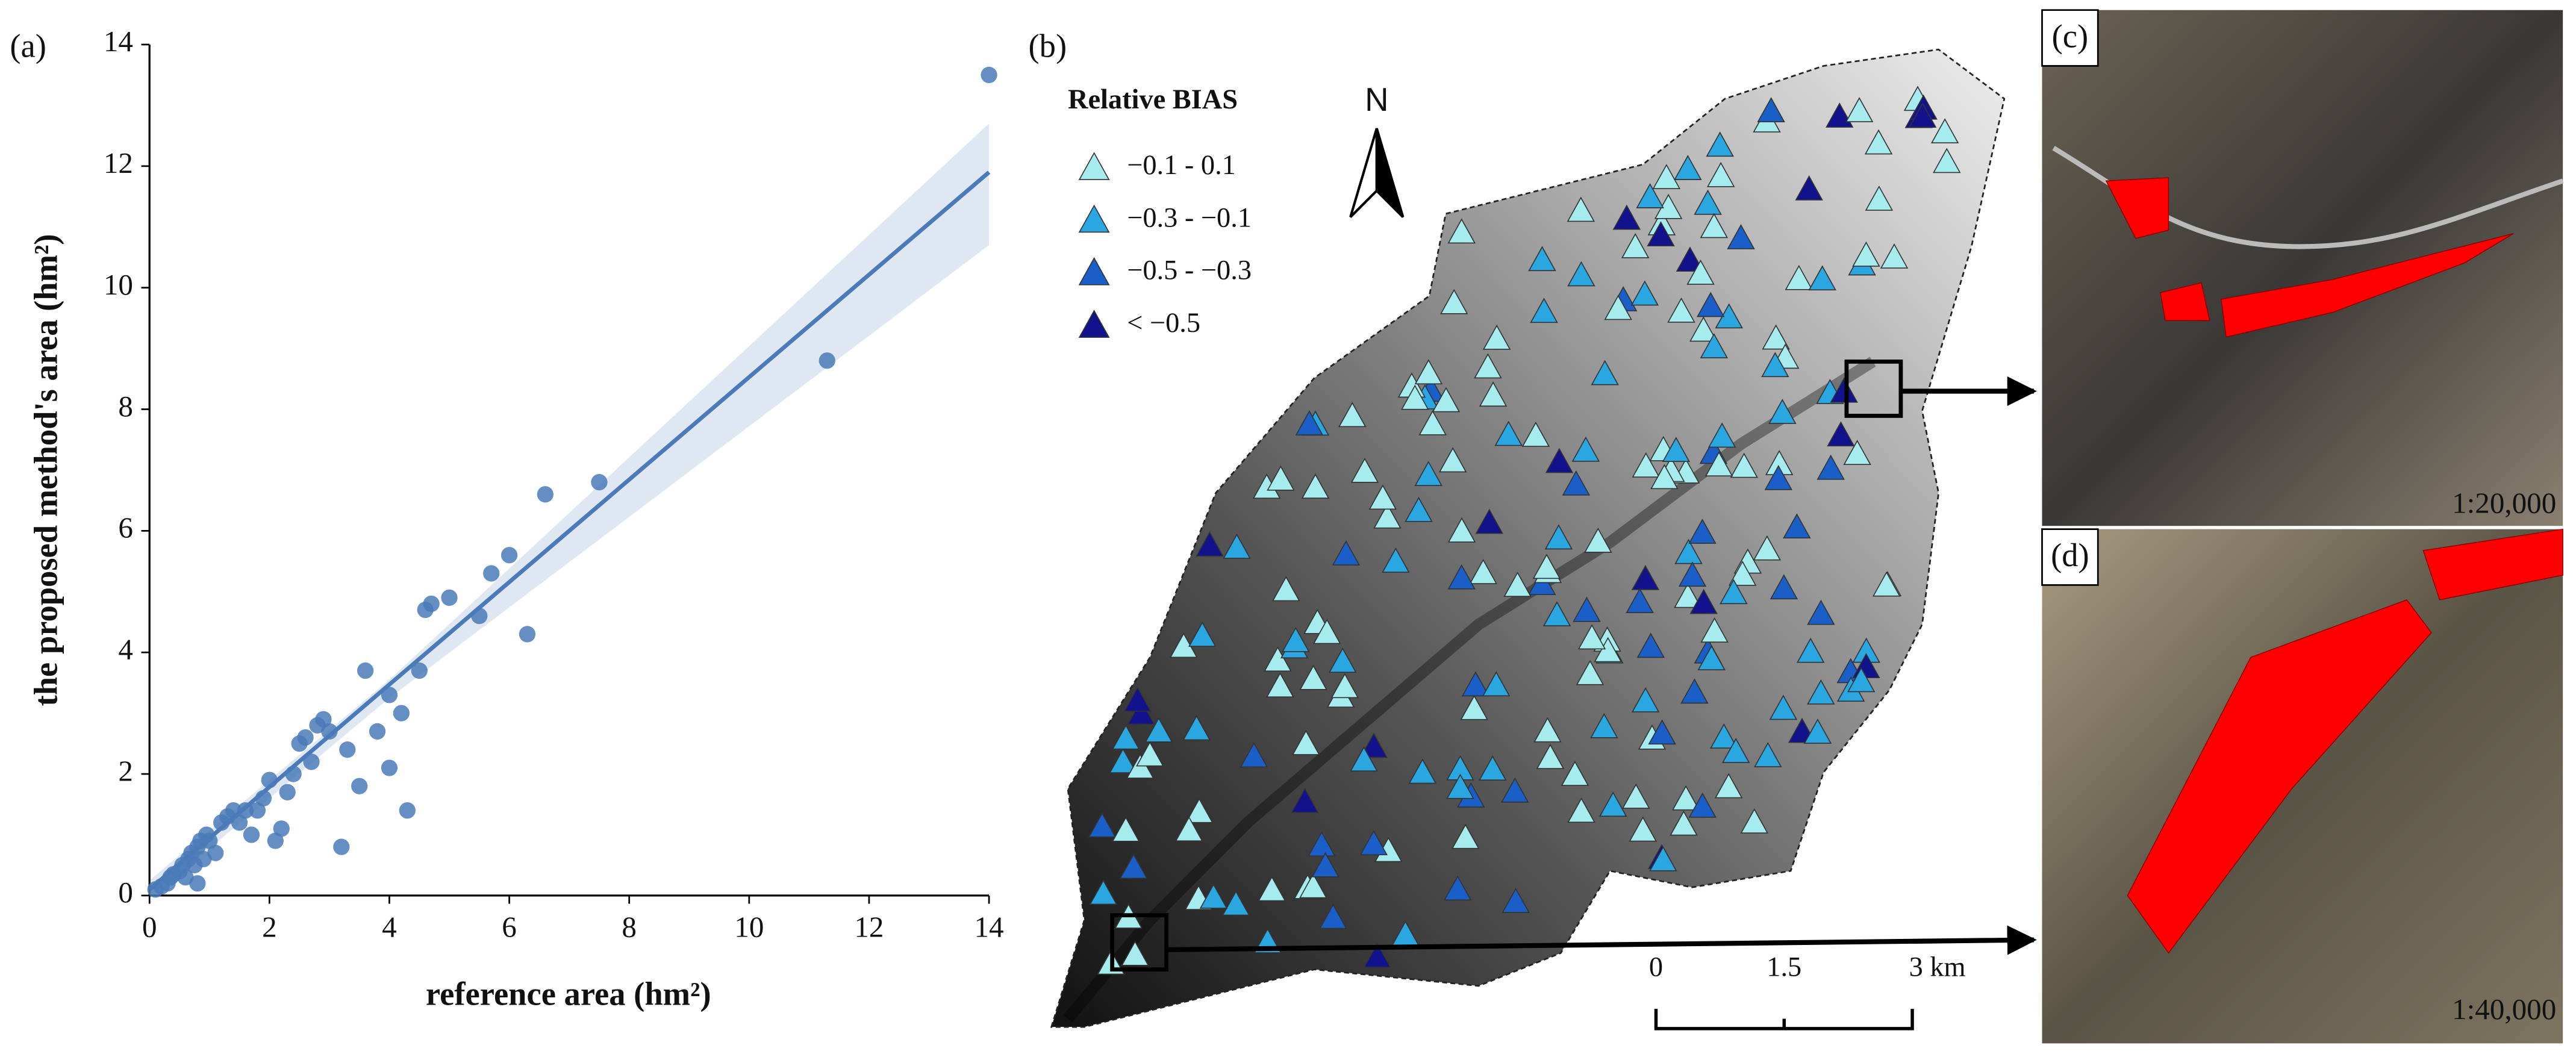  What do you see at coordinates (125, 527) in the screenshot?
I see `y-tick-label: 6` at bounding box center [125, 527].